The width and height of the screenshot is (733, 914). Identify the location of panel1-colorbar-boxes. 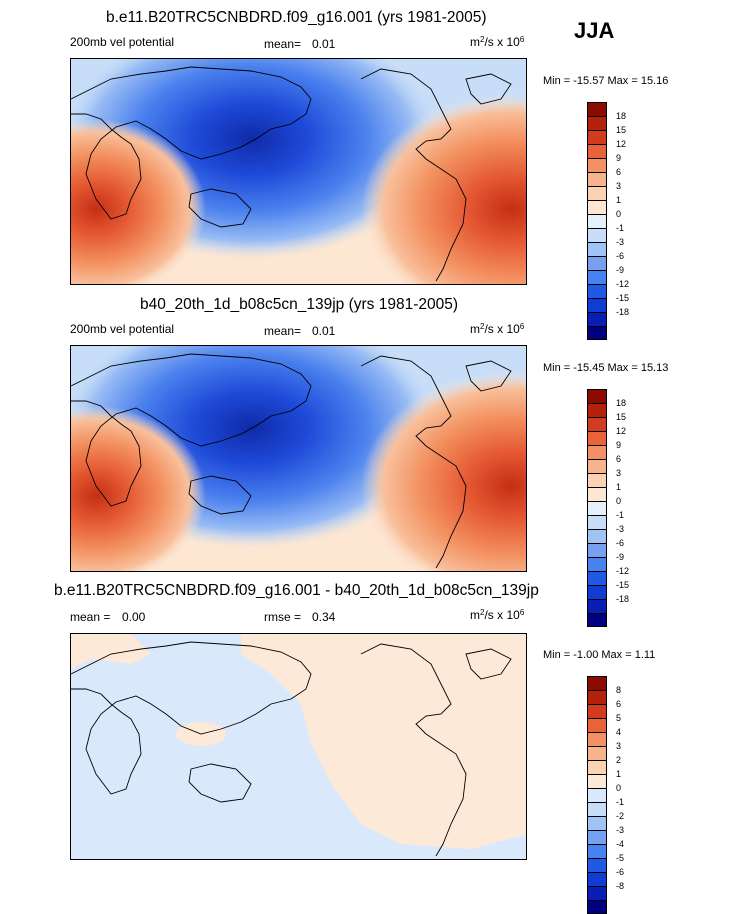
(597, 221).